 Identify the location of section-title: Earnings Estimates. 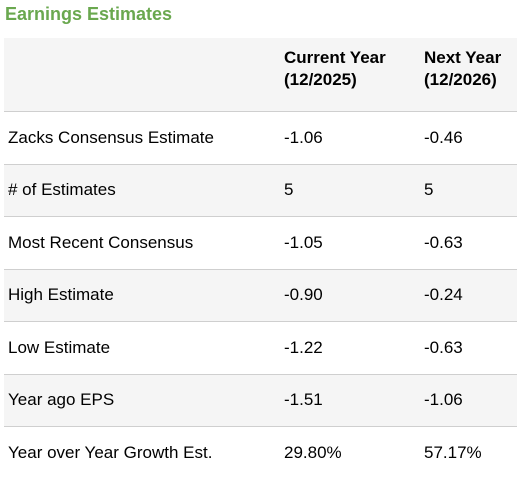
(89, 14).